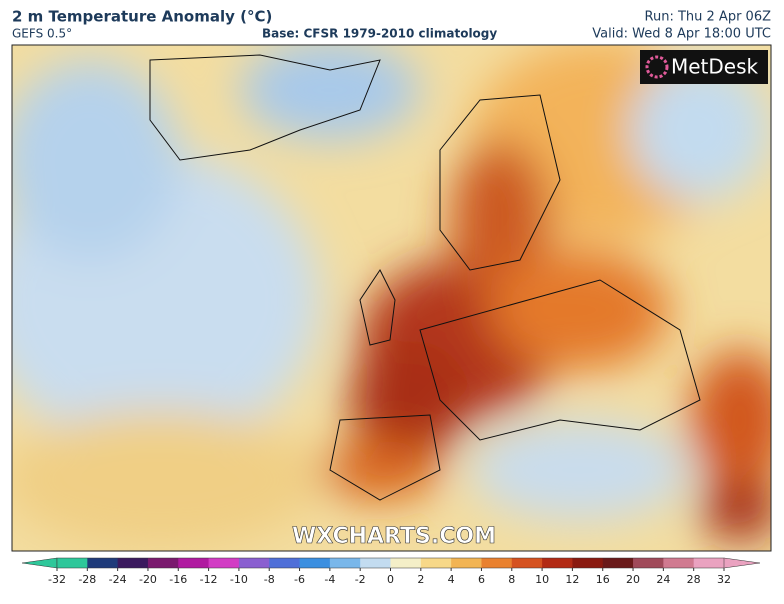 The height and width of the screenshot is (604, 784). I want to click on logo: MetDesk, so click(715, 67).